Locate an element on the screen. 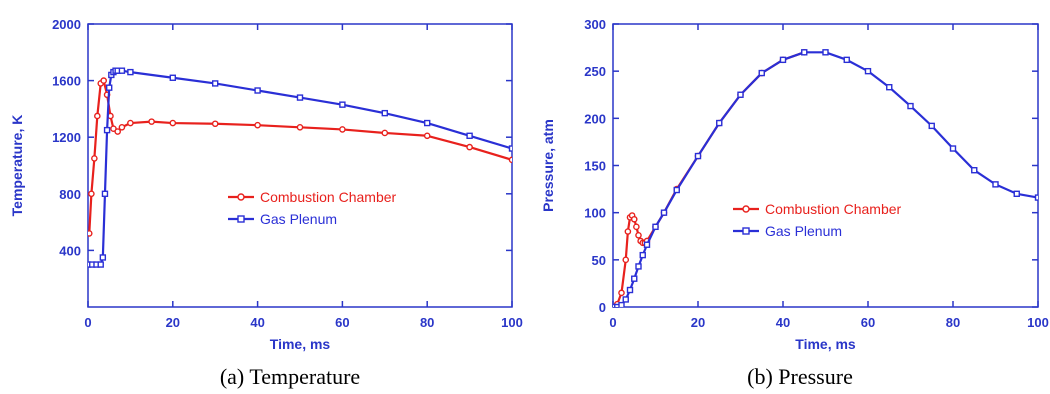 The image size is (1050, 394). y-tick-label: 250 is located at coordinates (595, 71).